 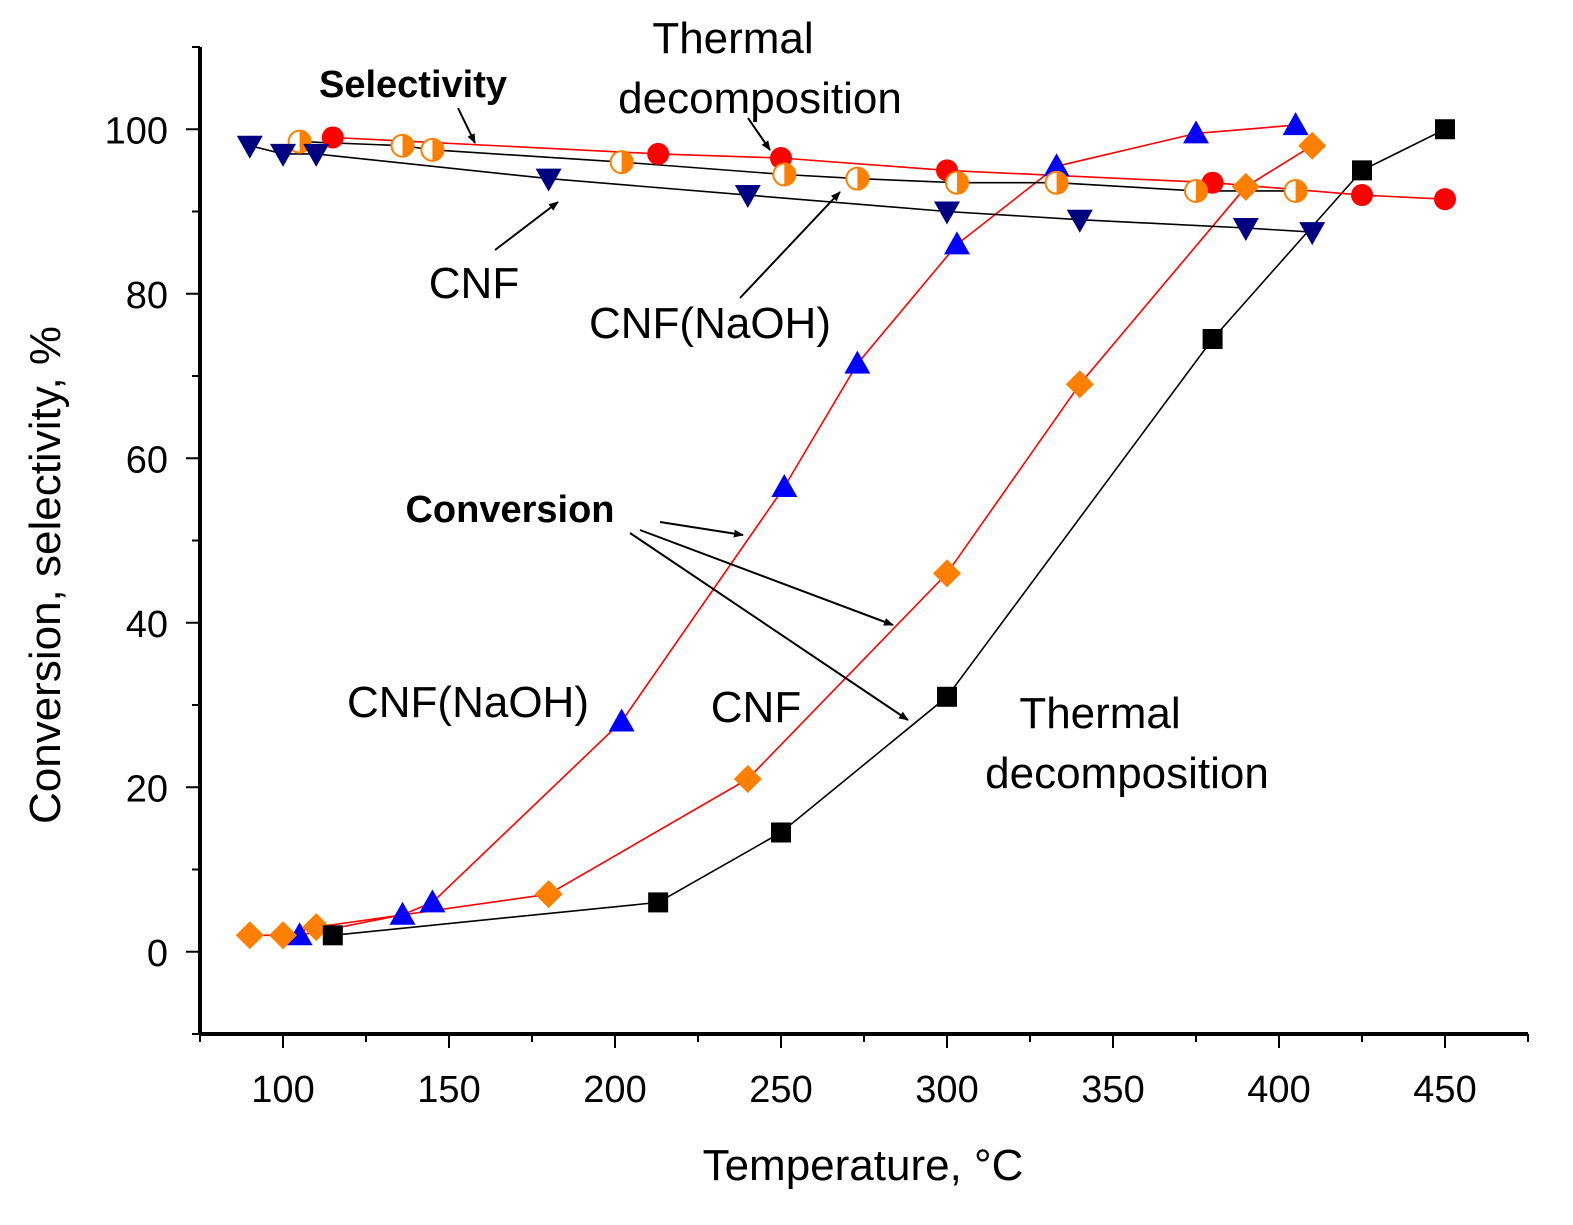 What do you see at coordinates (413, 85) in the screenshot?
I see `annotation-selectivity: Selectivity` at bounding box center [413, 85].